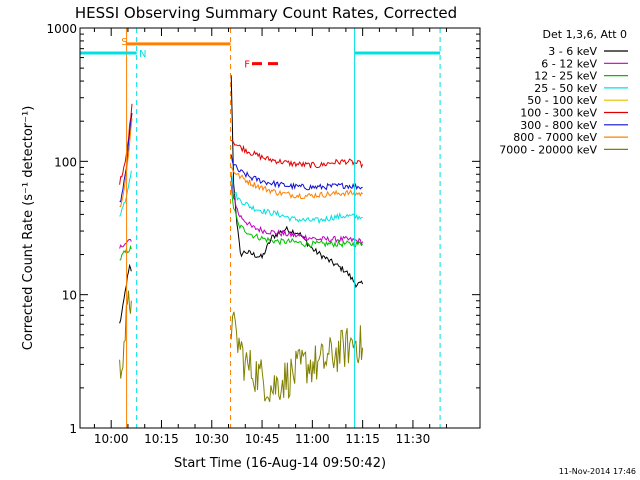 Image resolution: width=640 pixels, height=480 pixels. I want to click on x-tick-label: 10:15, so click(161, 439).